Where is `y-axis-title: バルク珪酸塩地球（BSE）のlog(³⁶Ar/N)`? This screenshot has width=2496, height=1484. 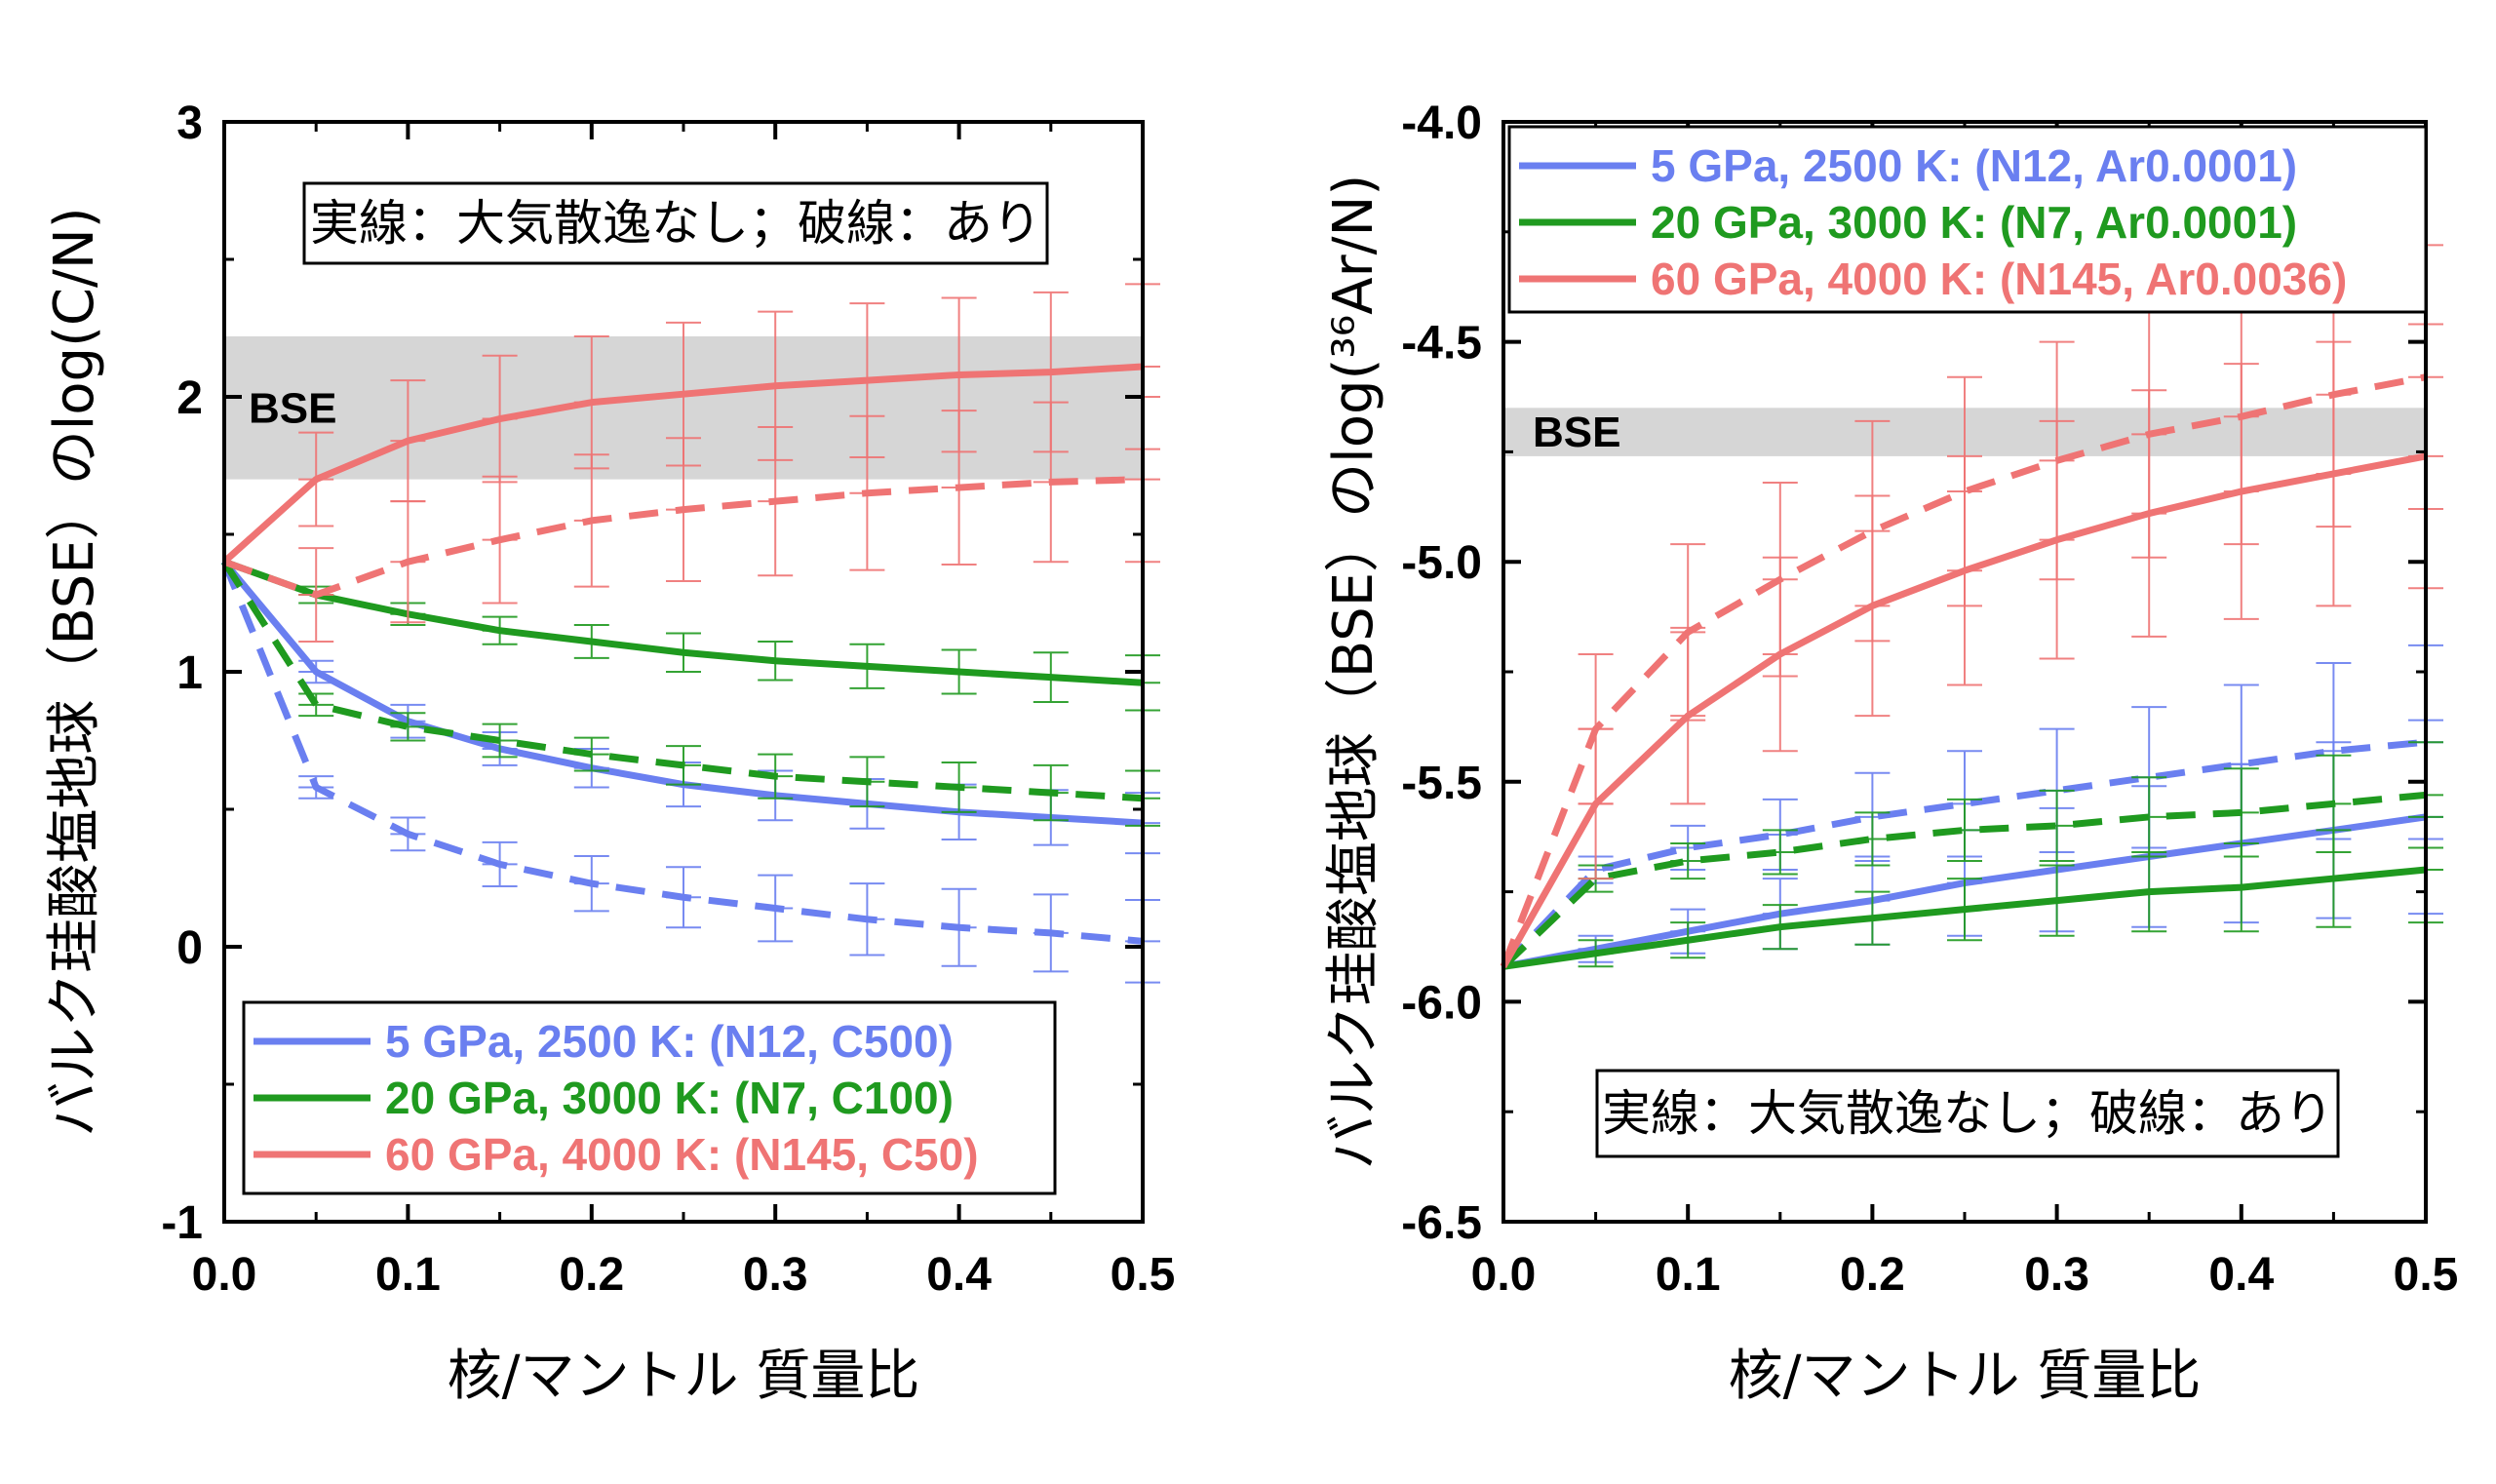
y-axis-title: バルク珪酸塩地球（BSE）のlog(³⁶Ar/N) is located at coordinates (1353, 672).